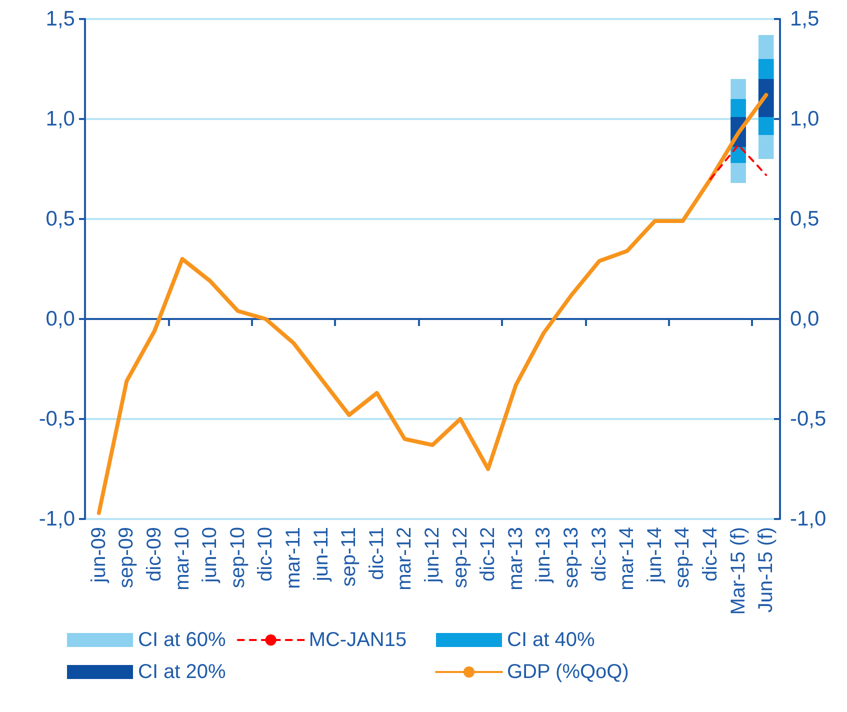  Describe the element at coordinates (265, 554) in the screenshot. I see `x-tick-label: dic-10` at that location.